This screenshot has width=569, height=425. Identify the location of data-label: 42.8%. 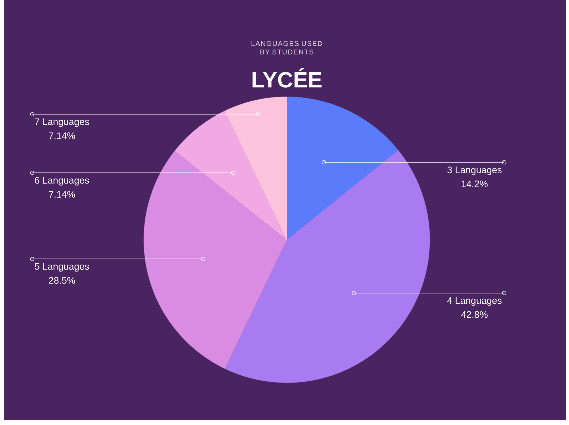
(474, 314).